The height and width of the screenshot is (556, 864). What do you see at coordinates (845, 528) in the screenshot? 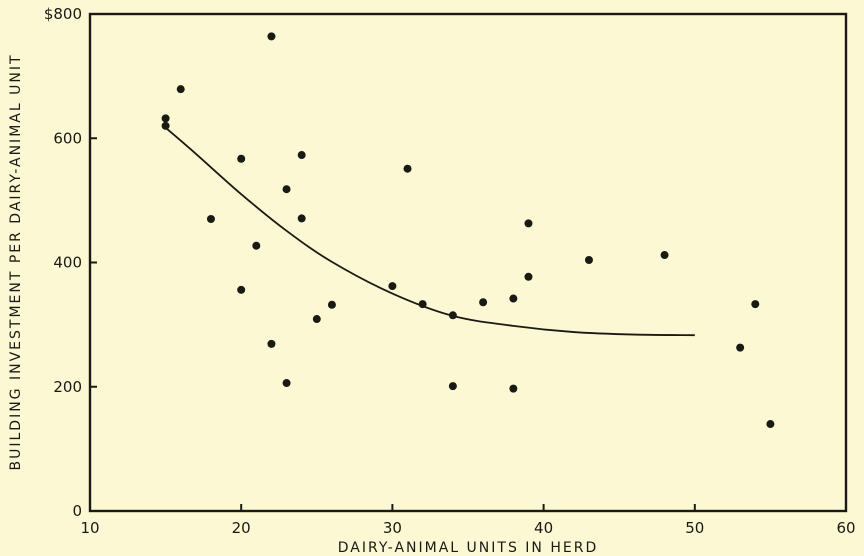
I see `x-tick-label: 60` at bounding box center [845, 528].